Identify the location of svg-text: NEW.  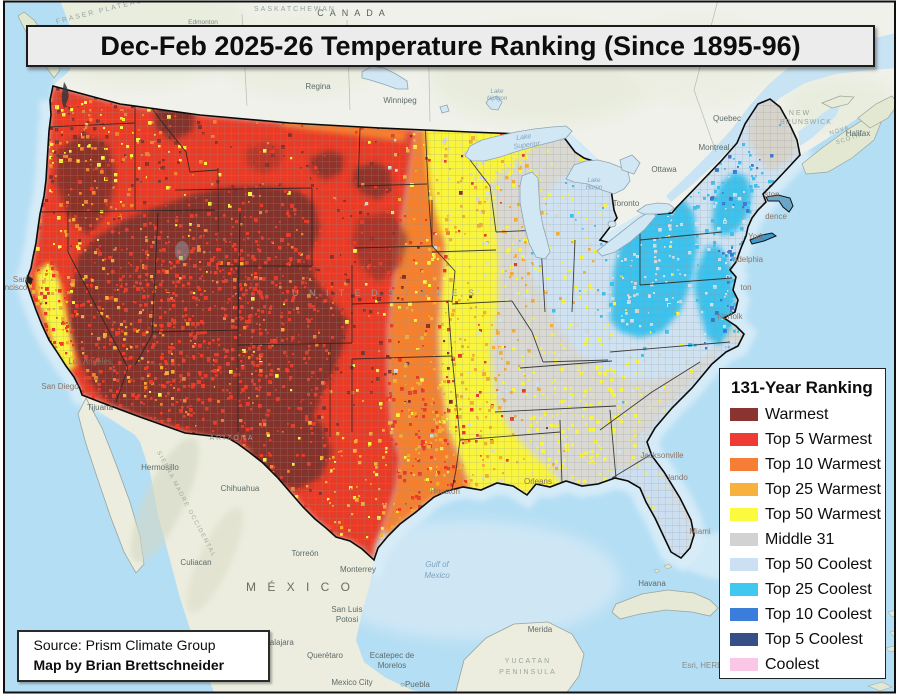
(800, 113).